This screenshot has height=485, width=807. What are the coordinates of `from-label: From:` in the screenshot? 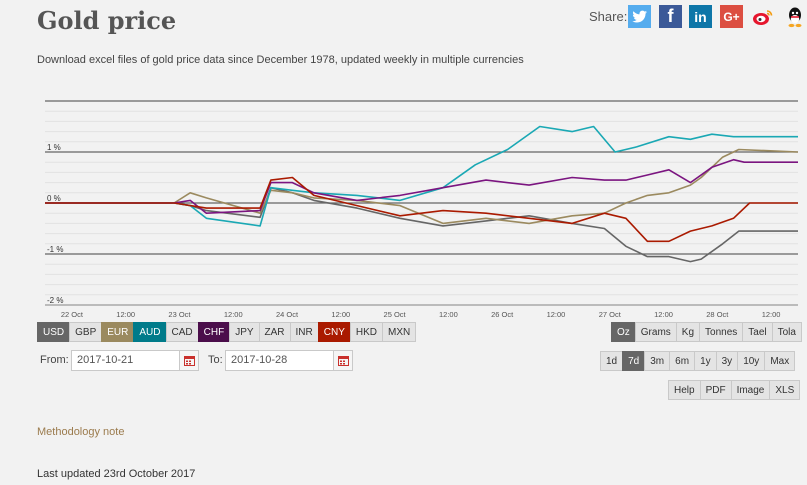 It's located at (54, 360).